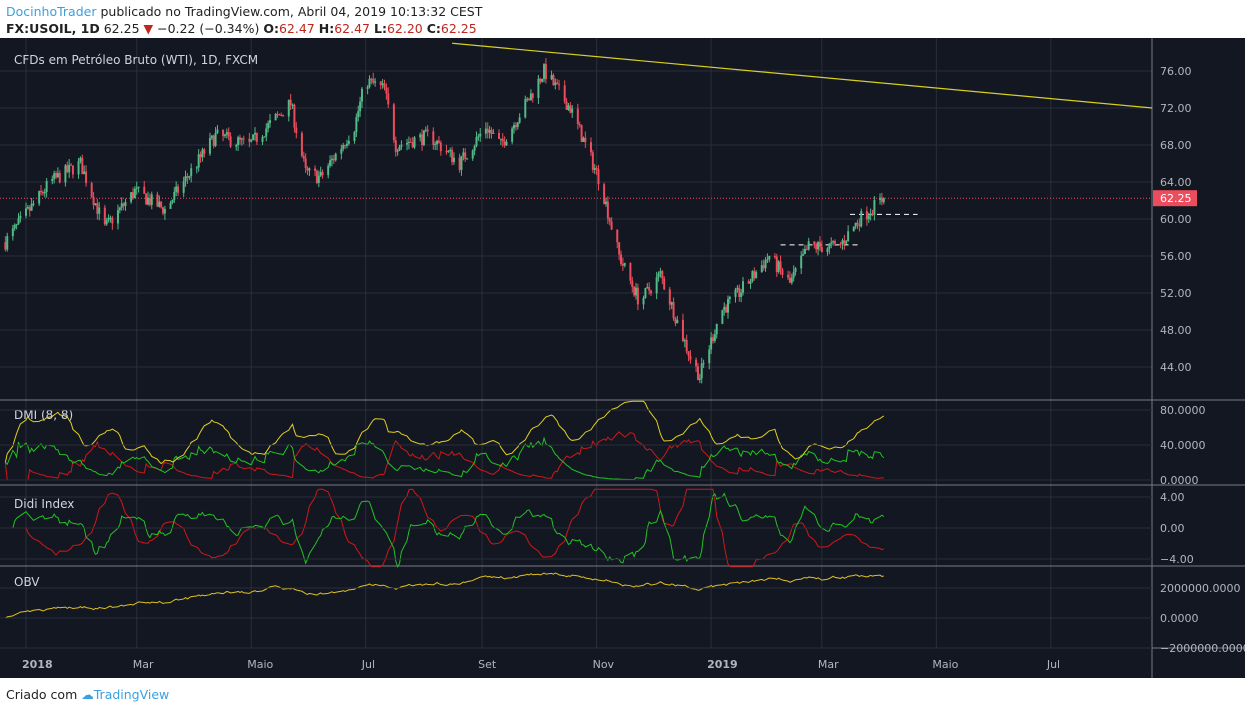 The height and width of the screenshot is (712, 1251). Describe the element at coordinates (1172, 528) in the screenshot. I see `indicator-tick: 0.00` at that location.